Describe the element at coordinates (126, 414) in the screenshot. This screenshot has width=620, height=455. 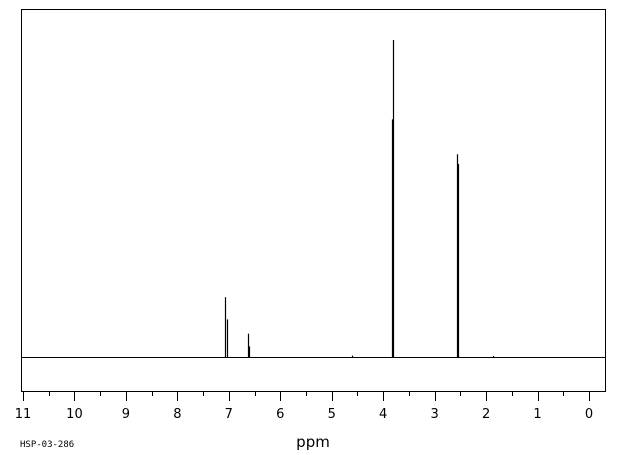
I see `x-tick-label: 9` at that location.